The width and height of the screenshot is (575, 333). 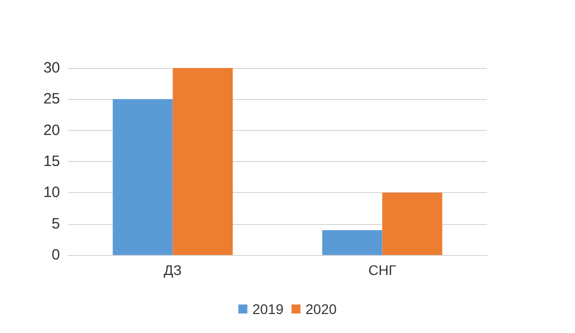 I want to click on y-tick-label: 25, so click(x=51, y=99).